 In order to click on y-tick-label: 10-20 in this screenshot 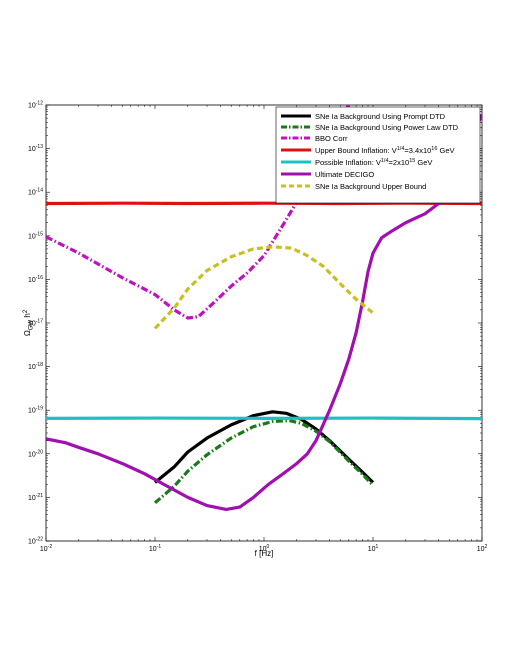, I will do `click(35, 453)`.